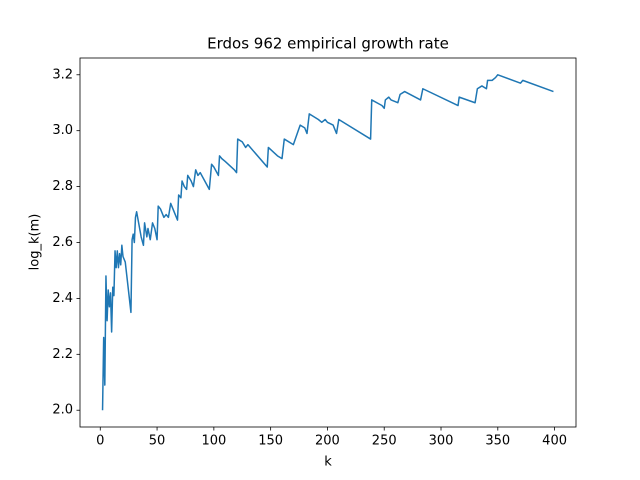  Describe the element at coordinates (497, 441) in the screenshot. I see `x-tick-label: 350` at that location.